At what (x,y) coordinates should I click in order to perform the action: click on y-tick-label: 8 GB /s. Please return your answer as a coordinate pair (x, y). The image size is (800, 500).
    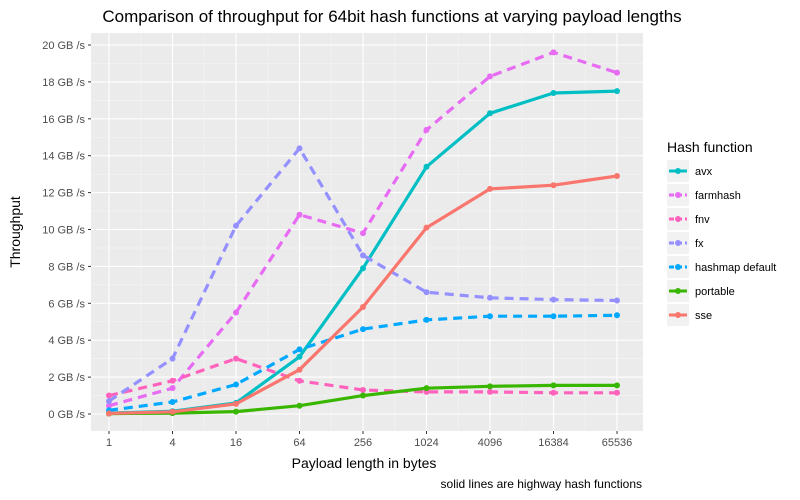
    Looking at the image, I should click on (66, 267).